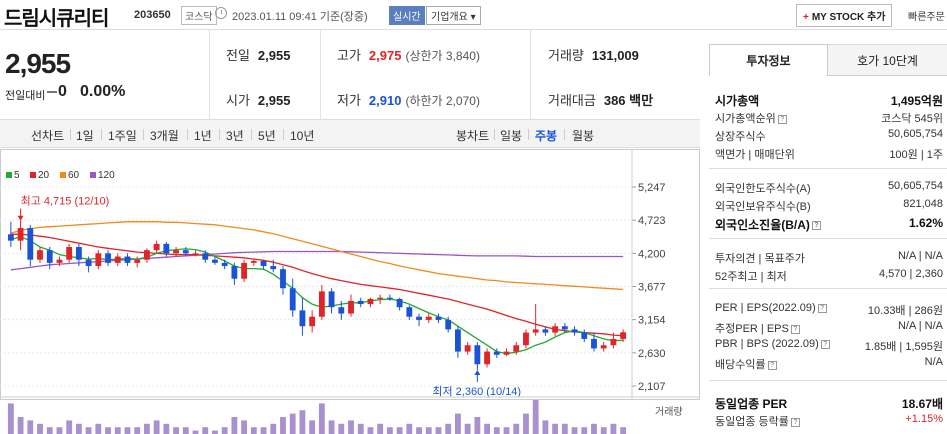  Describe the element at coordinates (385, 55) in the screenshot. I see `high-value: 2,975` at that location.